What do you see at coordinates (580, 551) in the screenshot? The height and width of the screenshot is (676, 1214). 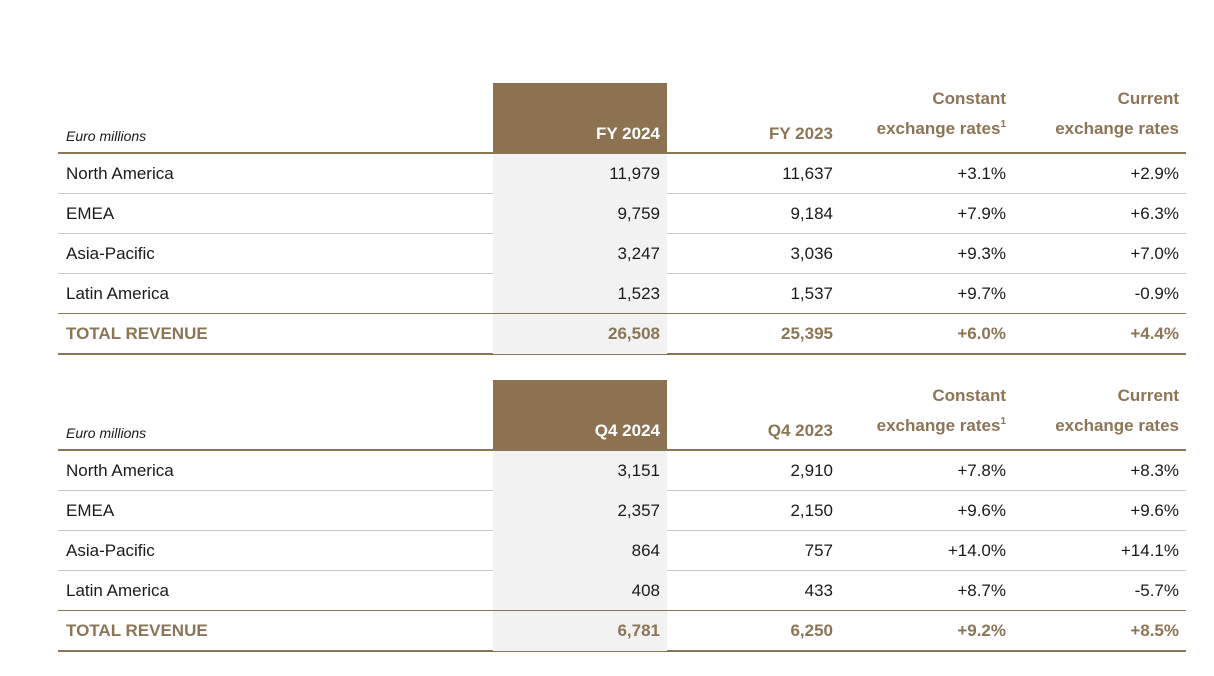 I see `current-period-cell: 864` at bounding box center [580, 551].